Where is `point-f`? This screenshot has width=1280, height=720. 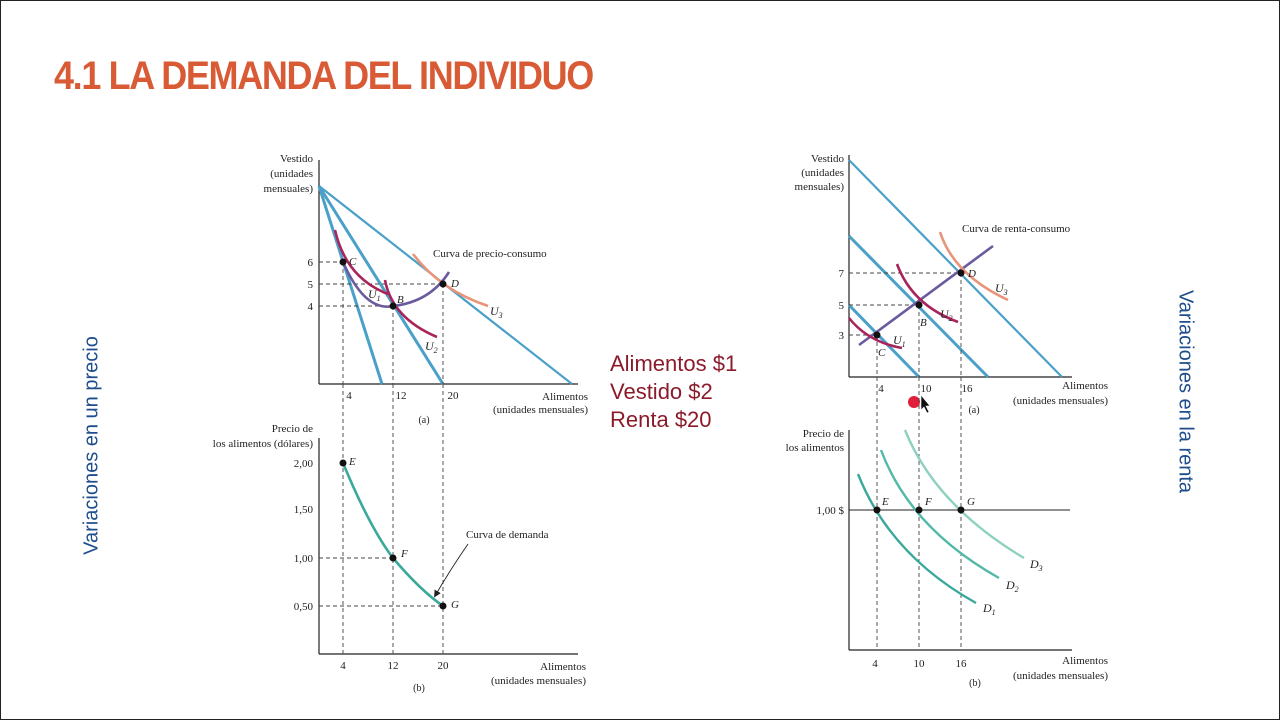
point-f is located at coordinates (393, 558).